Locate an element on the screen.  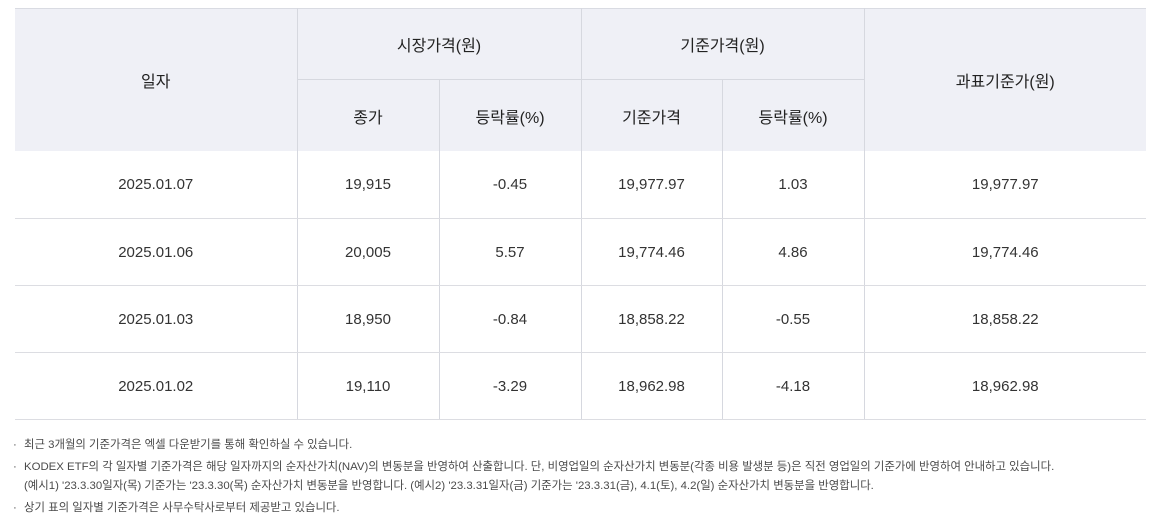
header-date: 일자 is located at coordinates (156, 79).